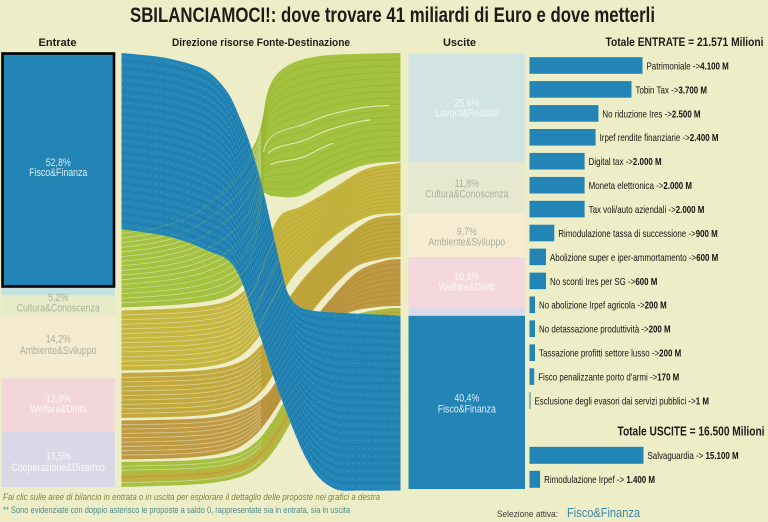  What do you see at coordinates (59, 468) in the screenshot?
I see `svg-text: Cooperazione&Disarmo` at bounding box center [59, 468].